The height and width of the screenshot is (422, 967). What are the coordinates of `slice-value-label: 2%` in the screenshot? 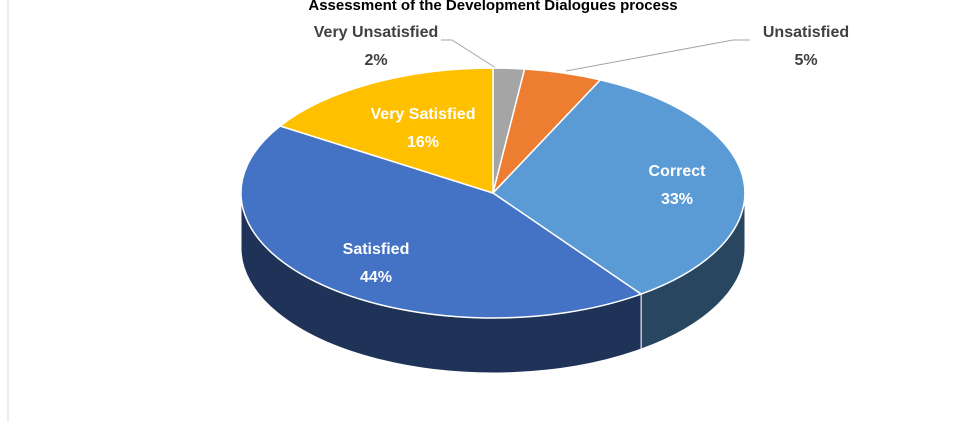 It's located at (375, 60).